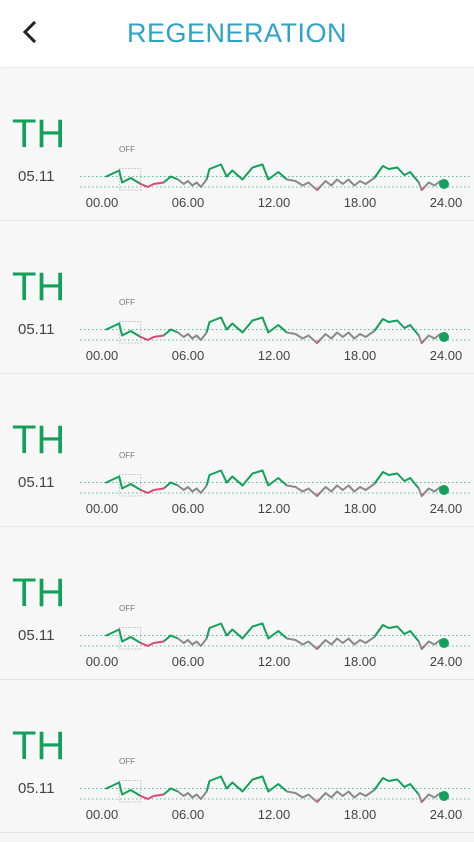 The width and height of the screenshot is (474, 842). I want to click on chevron-left-icon, so click(30, 34).